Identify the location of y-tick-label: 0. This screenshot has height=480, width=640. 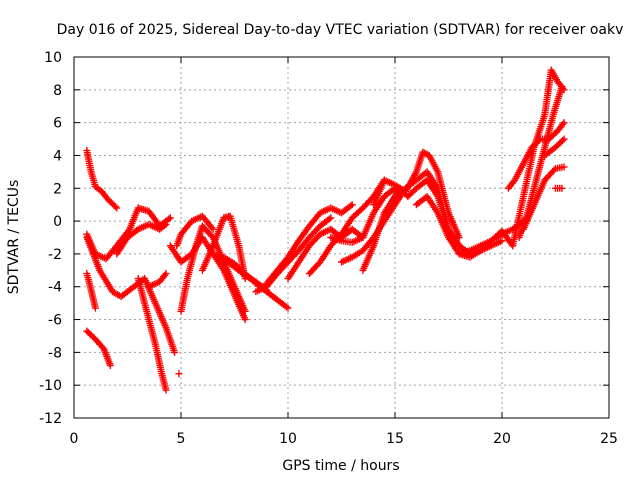
(57, 222).